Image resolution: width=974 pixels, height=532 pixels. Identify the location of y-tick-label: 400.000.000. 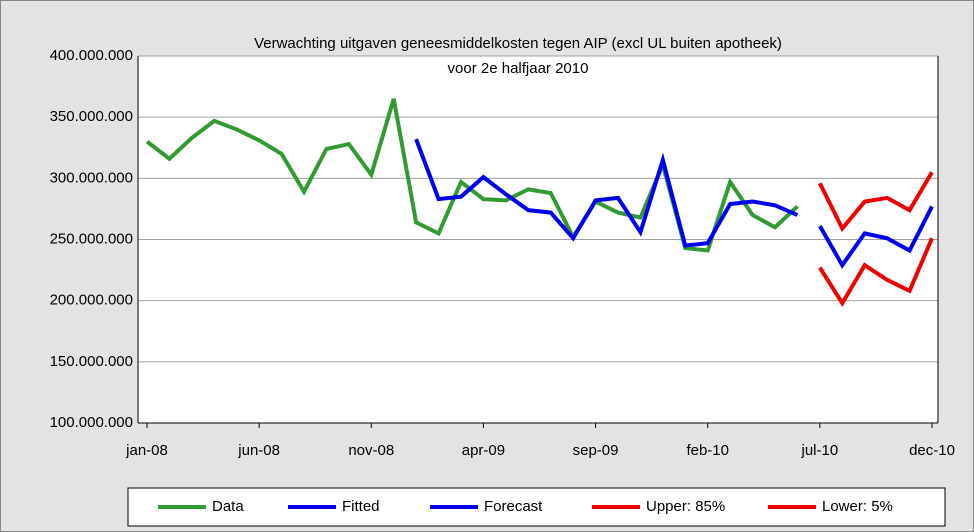
(91, 55).